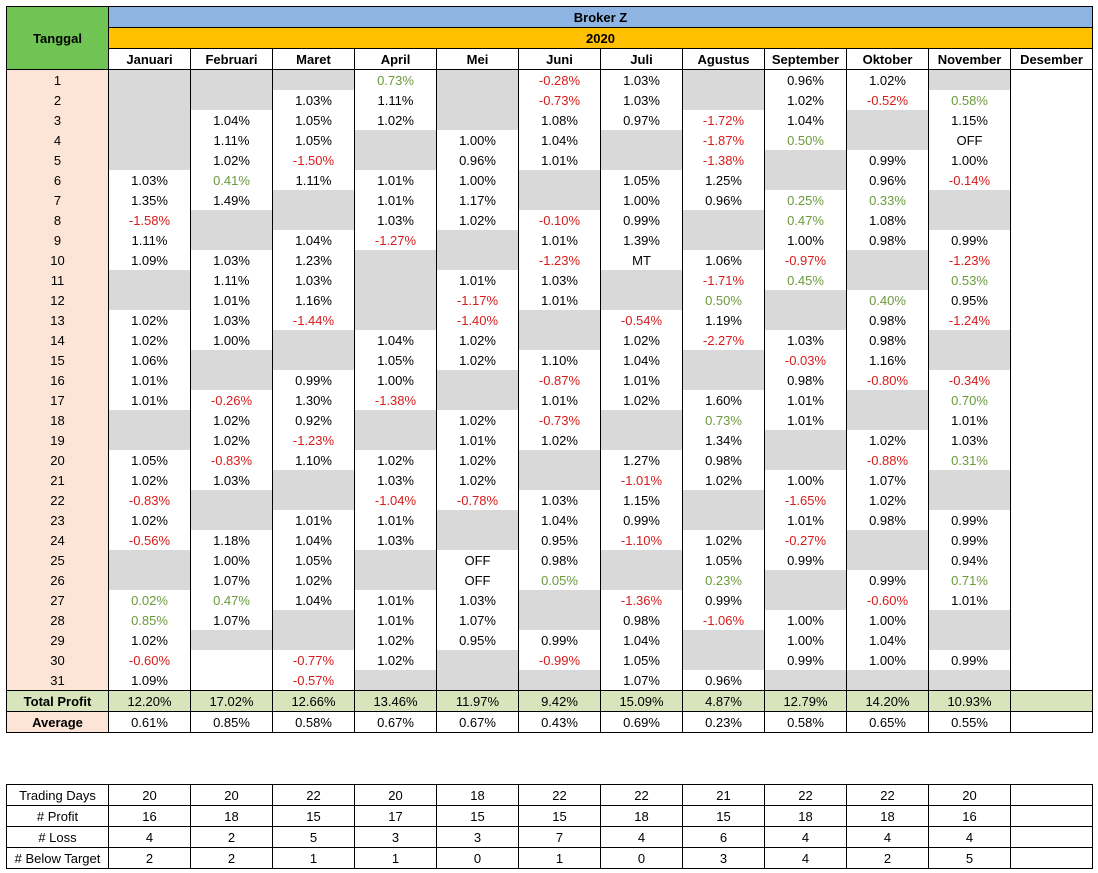  What do you see at coordinates (969, 280) in the screenshot?
I see `day-value-cell: 0.53%` at bounding box center [969, 280].